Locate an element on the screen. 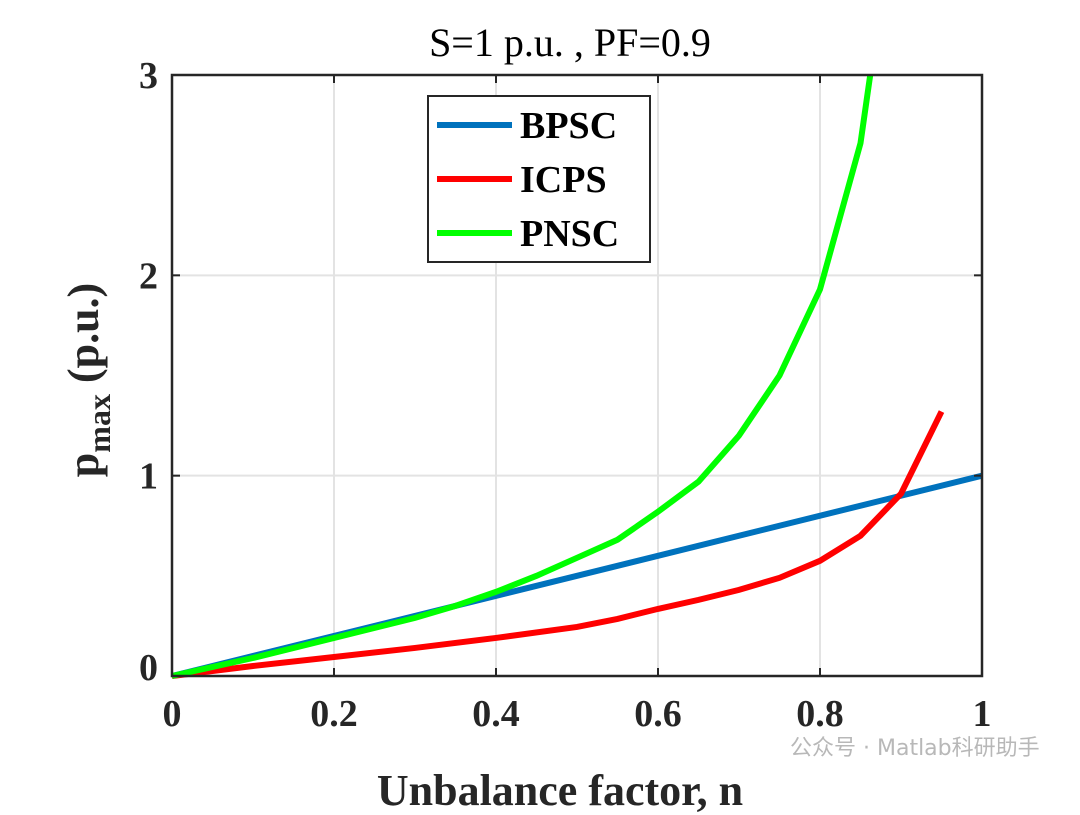  x-tick-label: 0.2 is located at coordinates (334, 714).